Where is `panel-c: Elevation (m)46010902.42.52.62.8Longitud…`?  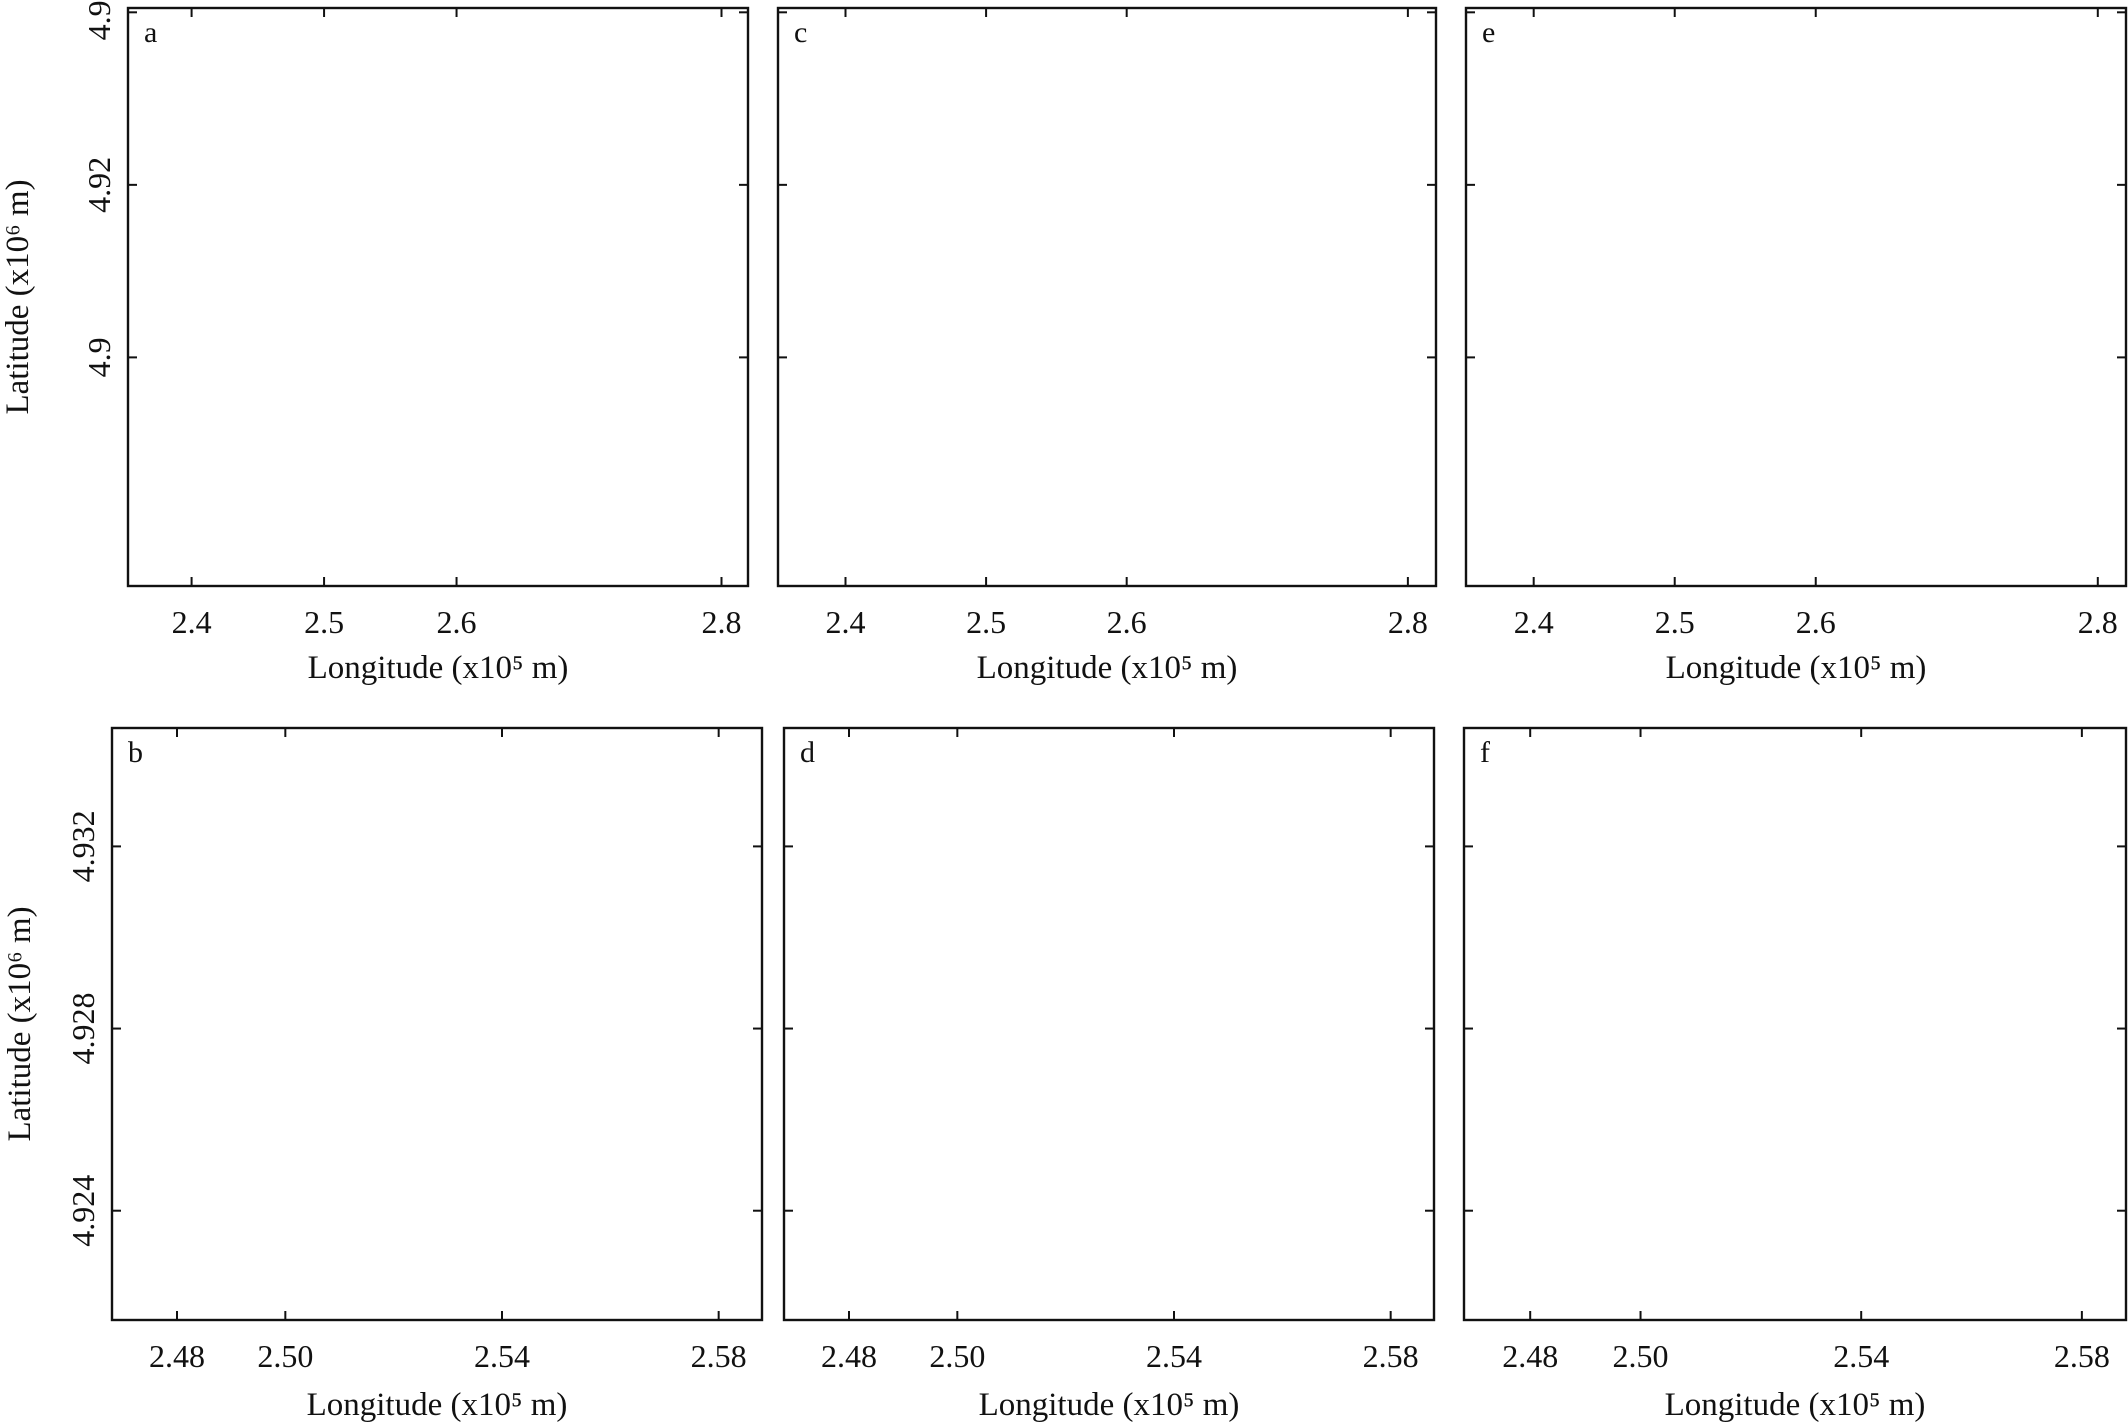
panel-c: Elevation (m)46010902.42.52.62.8Longitud… is located at coordinates (1107, 346).